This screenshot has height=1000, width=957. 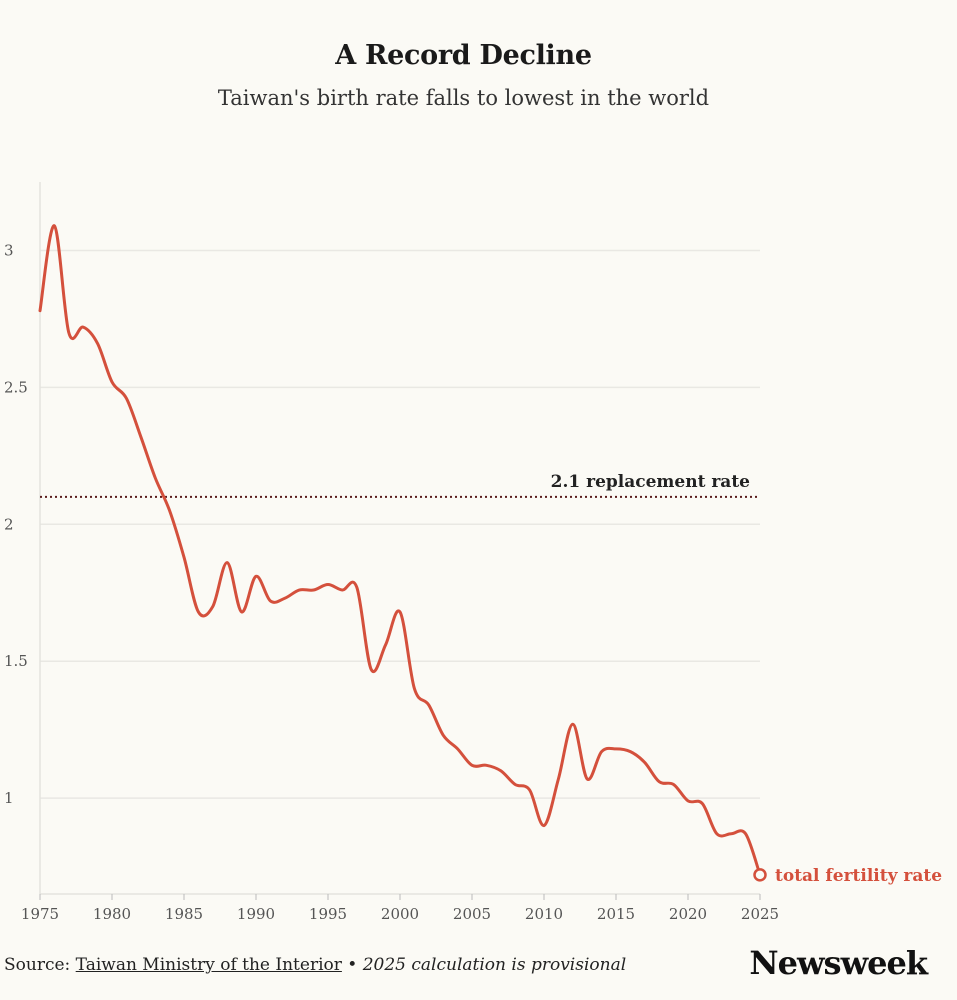 I want to click on x-tick-label: 1990, so click(x=256, y=914).